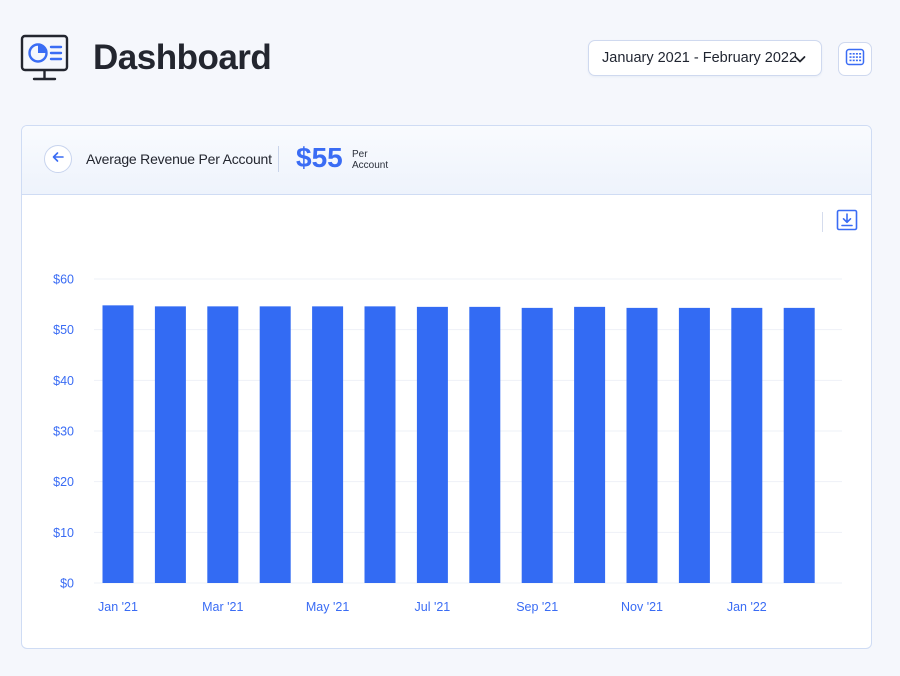 Image resolution: width=900 pixels, height=676 pixels. What do you see at coordinates (63, 482) in the screenshot?
I see `y-tick-label: $20` at bounding box center [63, 482].